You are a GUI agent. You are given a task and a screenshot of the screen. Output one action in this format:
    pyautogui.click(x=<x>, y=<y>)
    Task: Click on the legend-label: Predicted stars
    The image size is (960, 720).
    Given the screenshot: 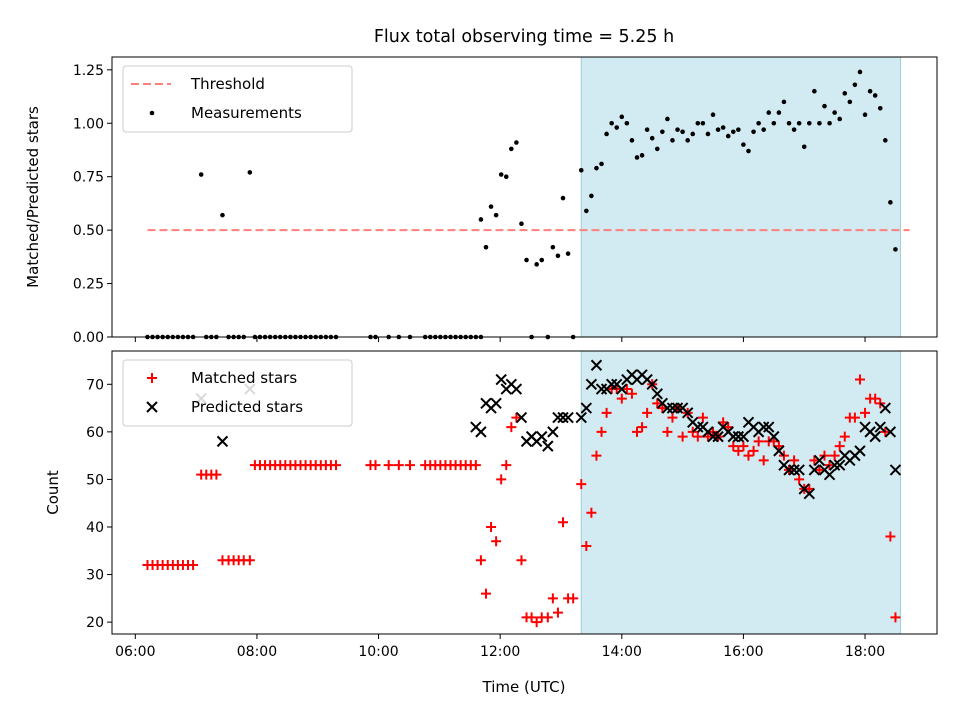 What is the action you would take?
    pyautogui.click(x=247, y=407)
    